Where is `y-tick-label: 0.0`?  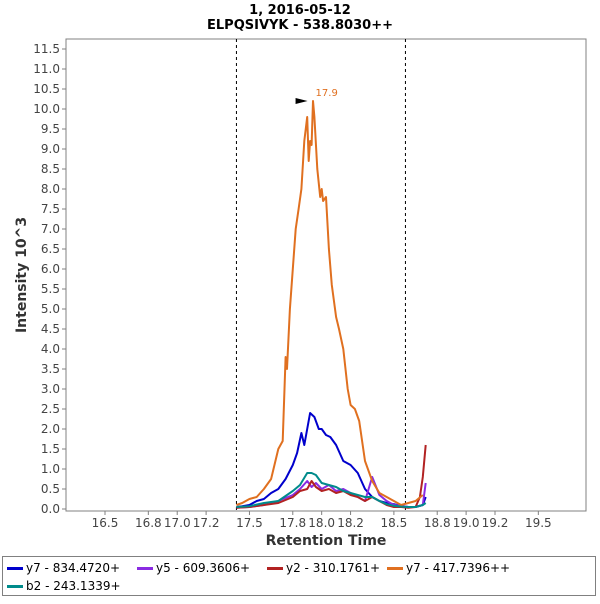 y-tick-label: 0.0 is located at coordinates (50, 509).